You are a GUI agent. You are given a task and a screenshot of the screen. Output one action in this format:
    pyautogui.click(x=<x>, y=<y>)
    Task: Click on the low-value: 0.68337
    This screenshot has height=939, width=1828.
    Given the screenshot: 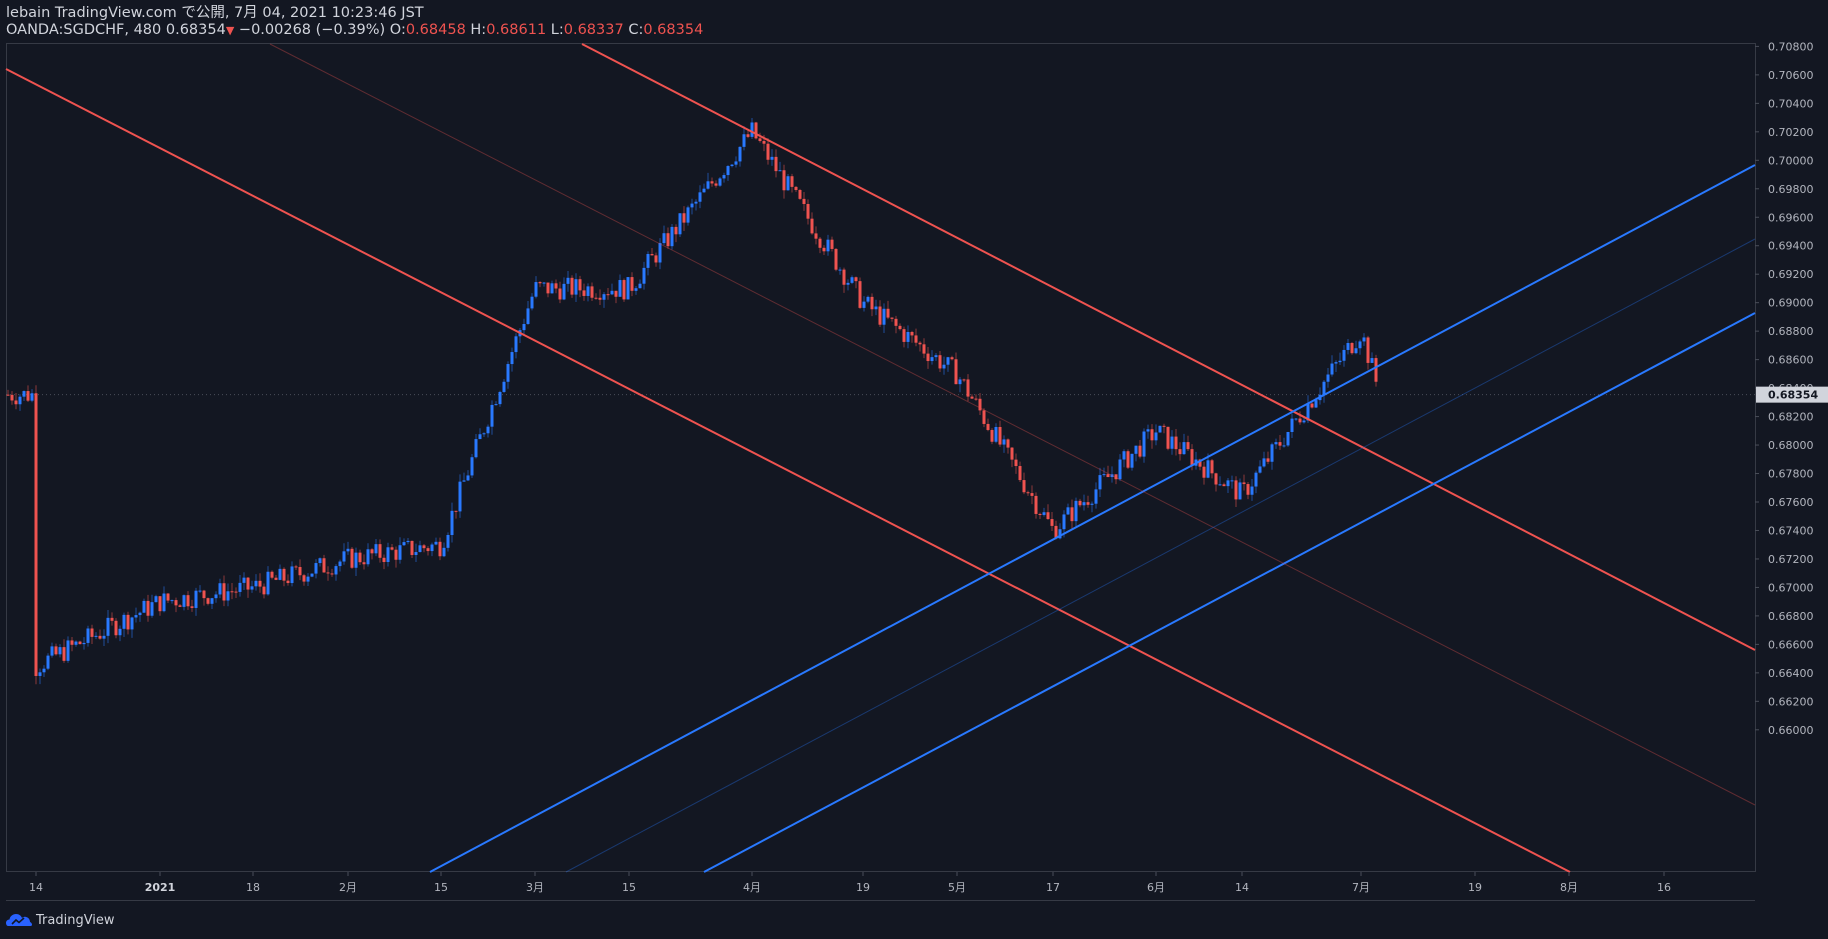 What is the action you would take?
    pyautogui.click(x=593, y=30)
    